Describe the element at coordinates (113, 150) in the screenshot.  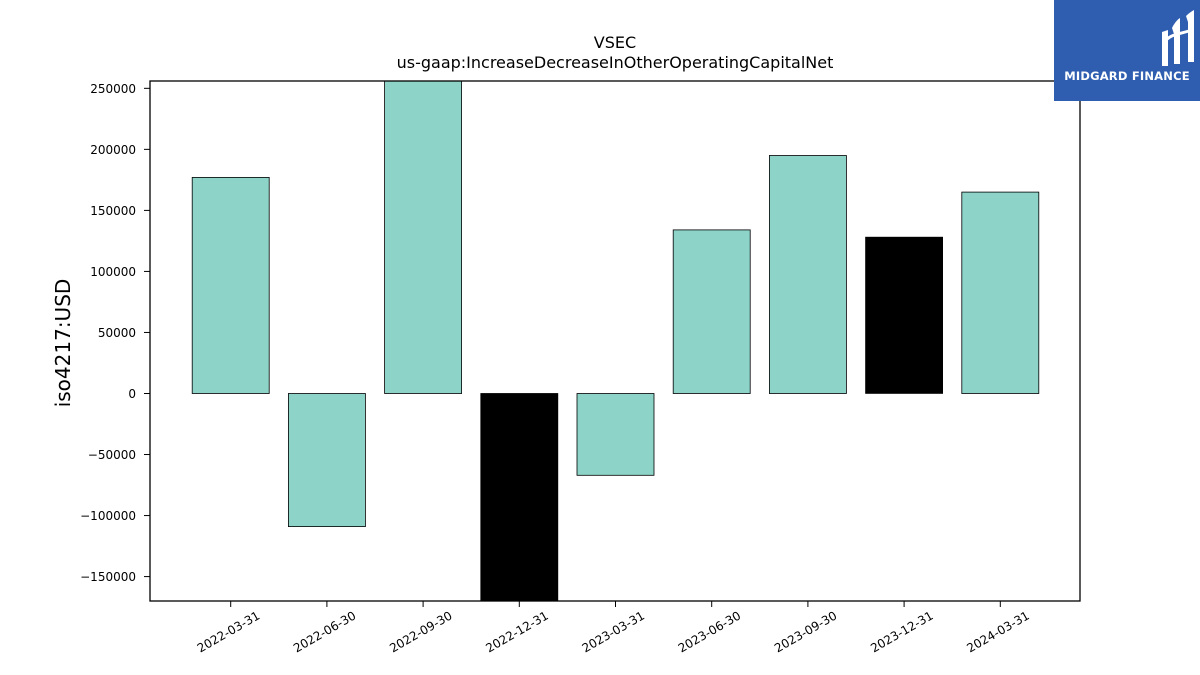
I see `y-tick-label: 200000` at that location.